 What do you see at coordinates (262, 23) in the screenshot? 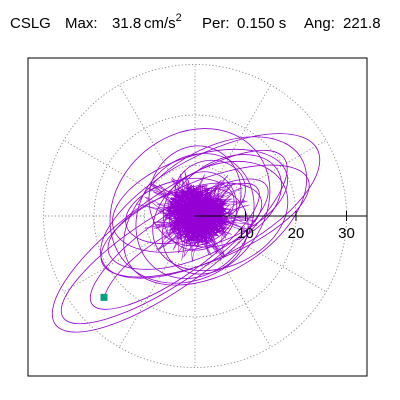
I see `period-value: 0.150 s` at bounding box center [262, 23].